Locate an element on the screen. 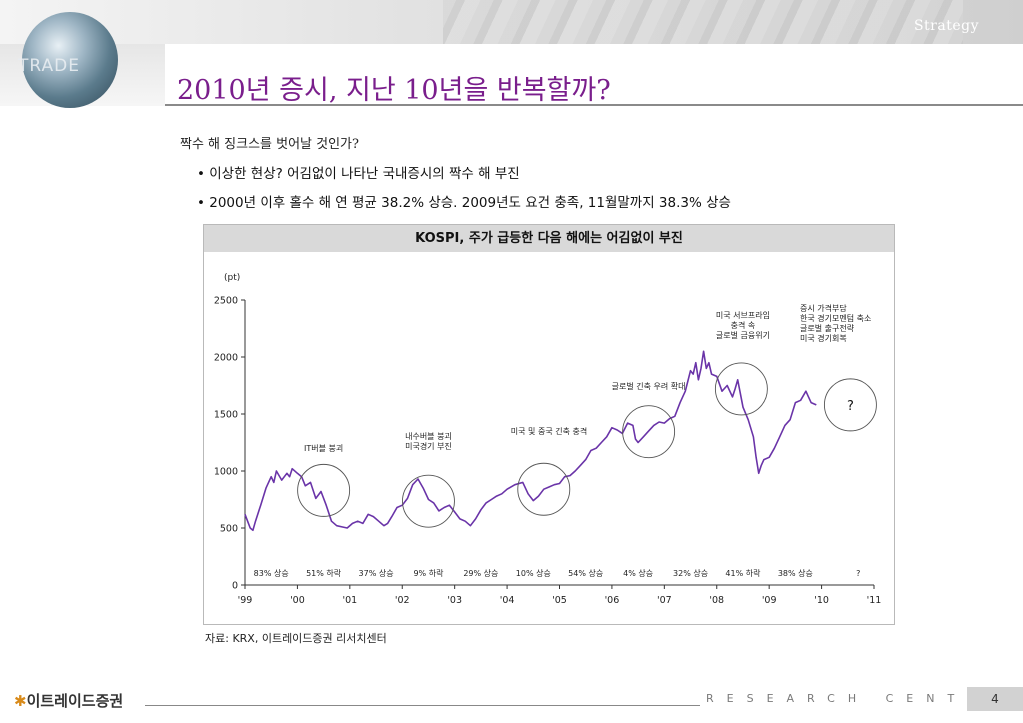  research-center-label: RESEARCH CENTER is located at coordinates (857, 698).